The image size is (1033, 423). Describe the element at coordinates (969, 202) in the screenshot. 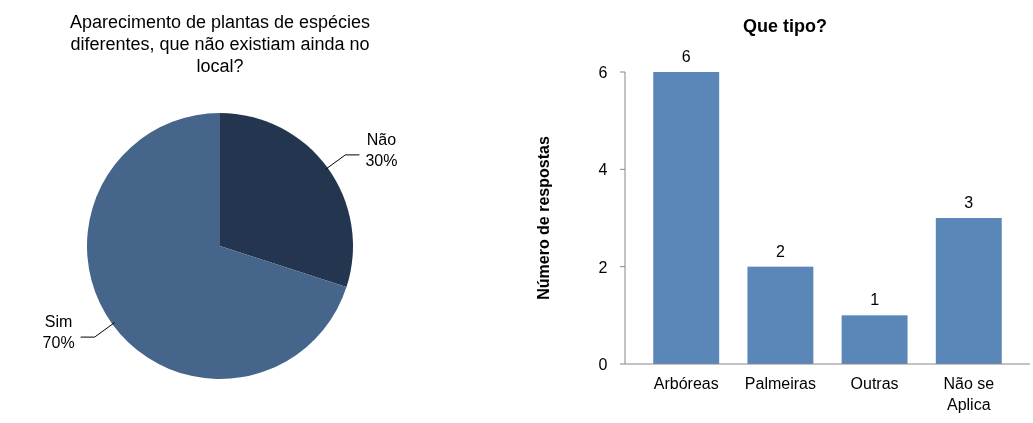

I see `data-label: 3` at that location.